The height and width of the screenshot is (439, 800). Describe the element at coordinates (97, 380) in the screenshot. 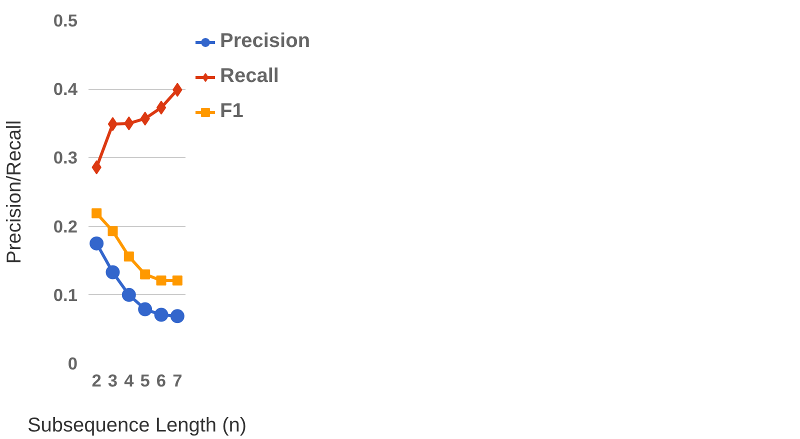

I see `x-tick-label: 2` at that location.